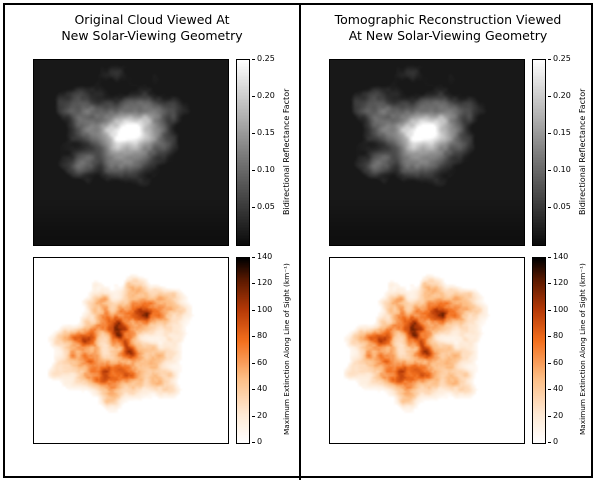 This screenshot has width=600, height=485. What do you see at coordinates (448, 19) in the screenshot?
I see `title-line: Tomographic Reconstruction Viewed` at bounding box center [448, 19].